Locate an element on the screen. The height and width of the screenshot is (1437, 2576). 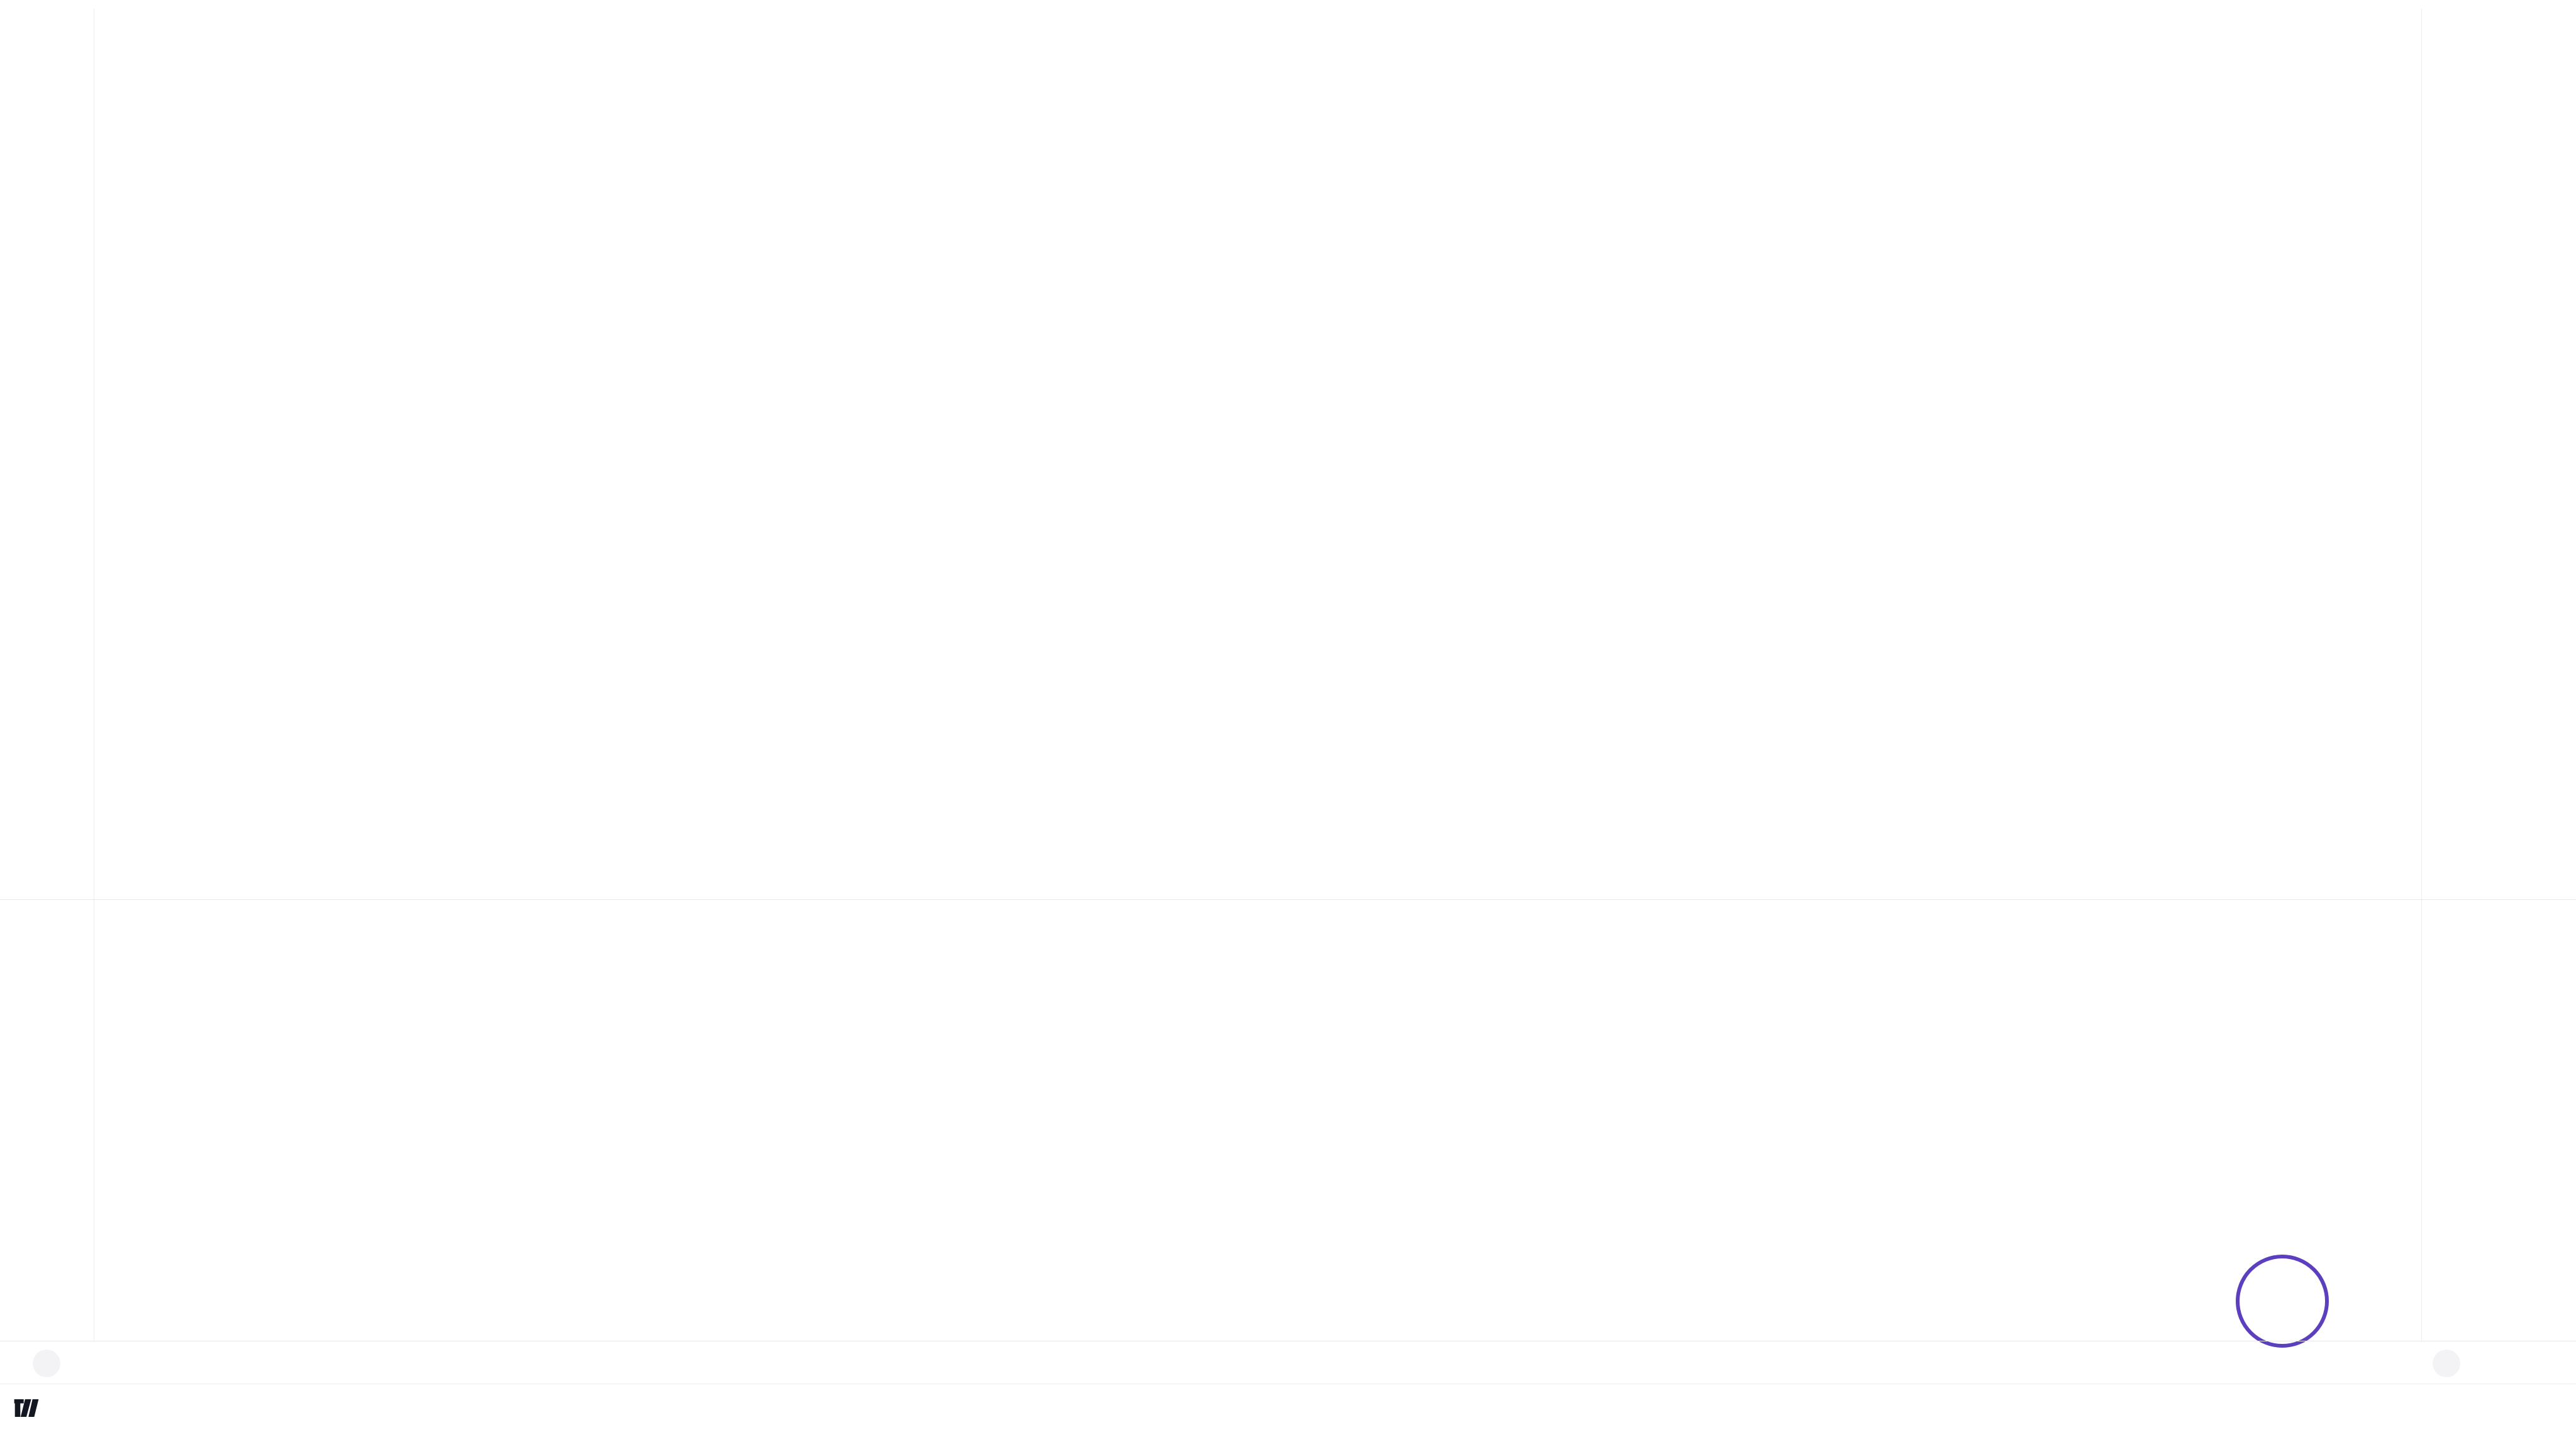
excess-badge-value is located at coordinates (23, 12).